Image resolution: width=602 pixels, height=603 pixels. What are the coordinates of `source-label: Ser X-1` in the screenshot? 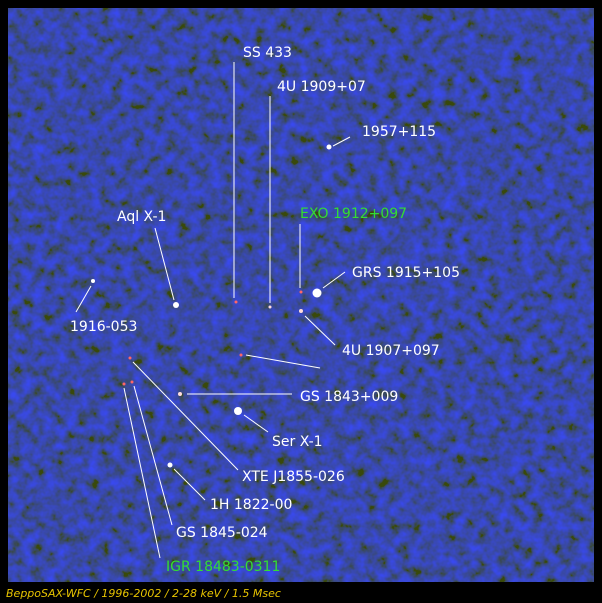 It's located at (297, 442).